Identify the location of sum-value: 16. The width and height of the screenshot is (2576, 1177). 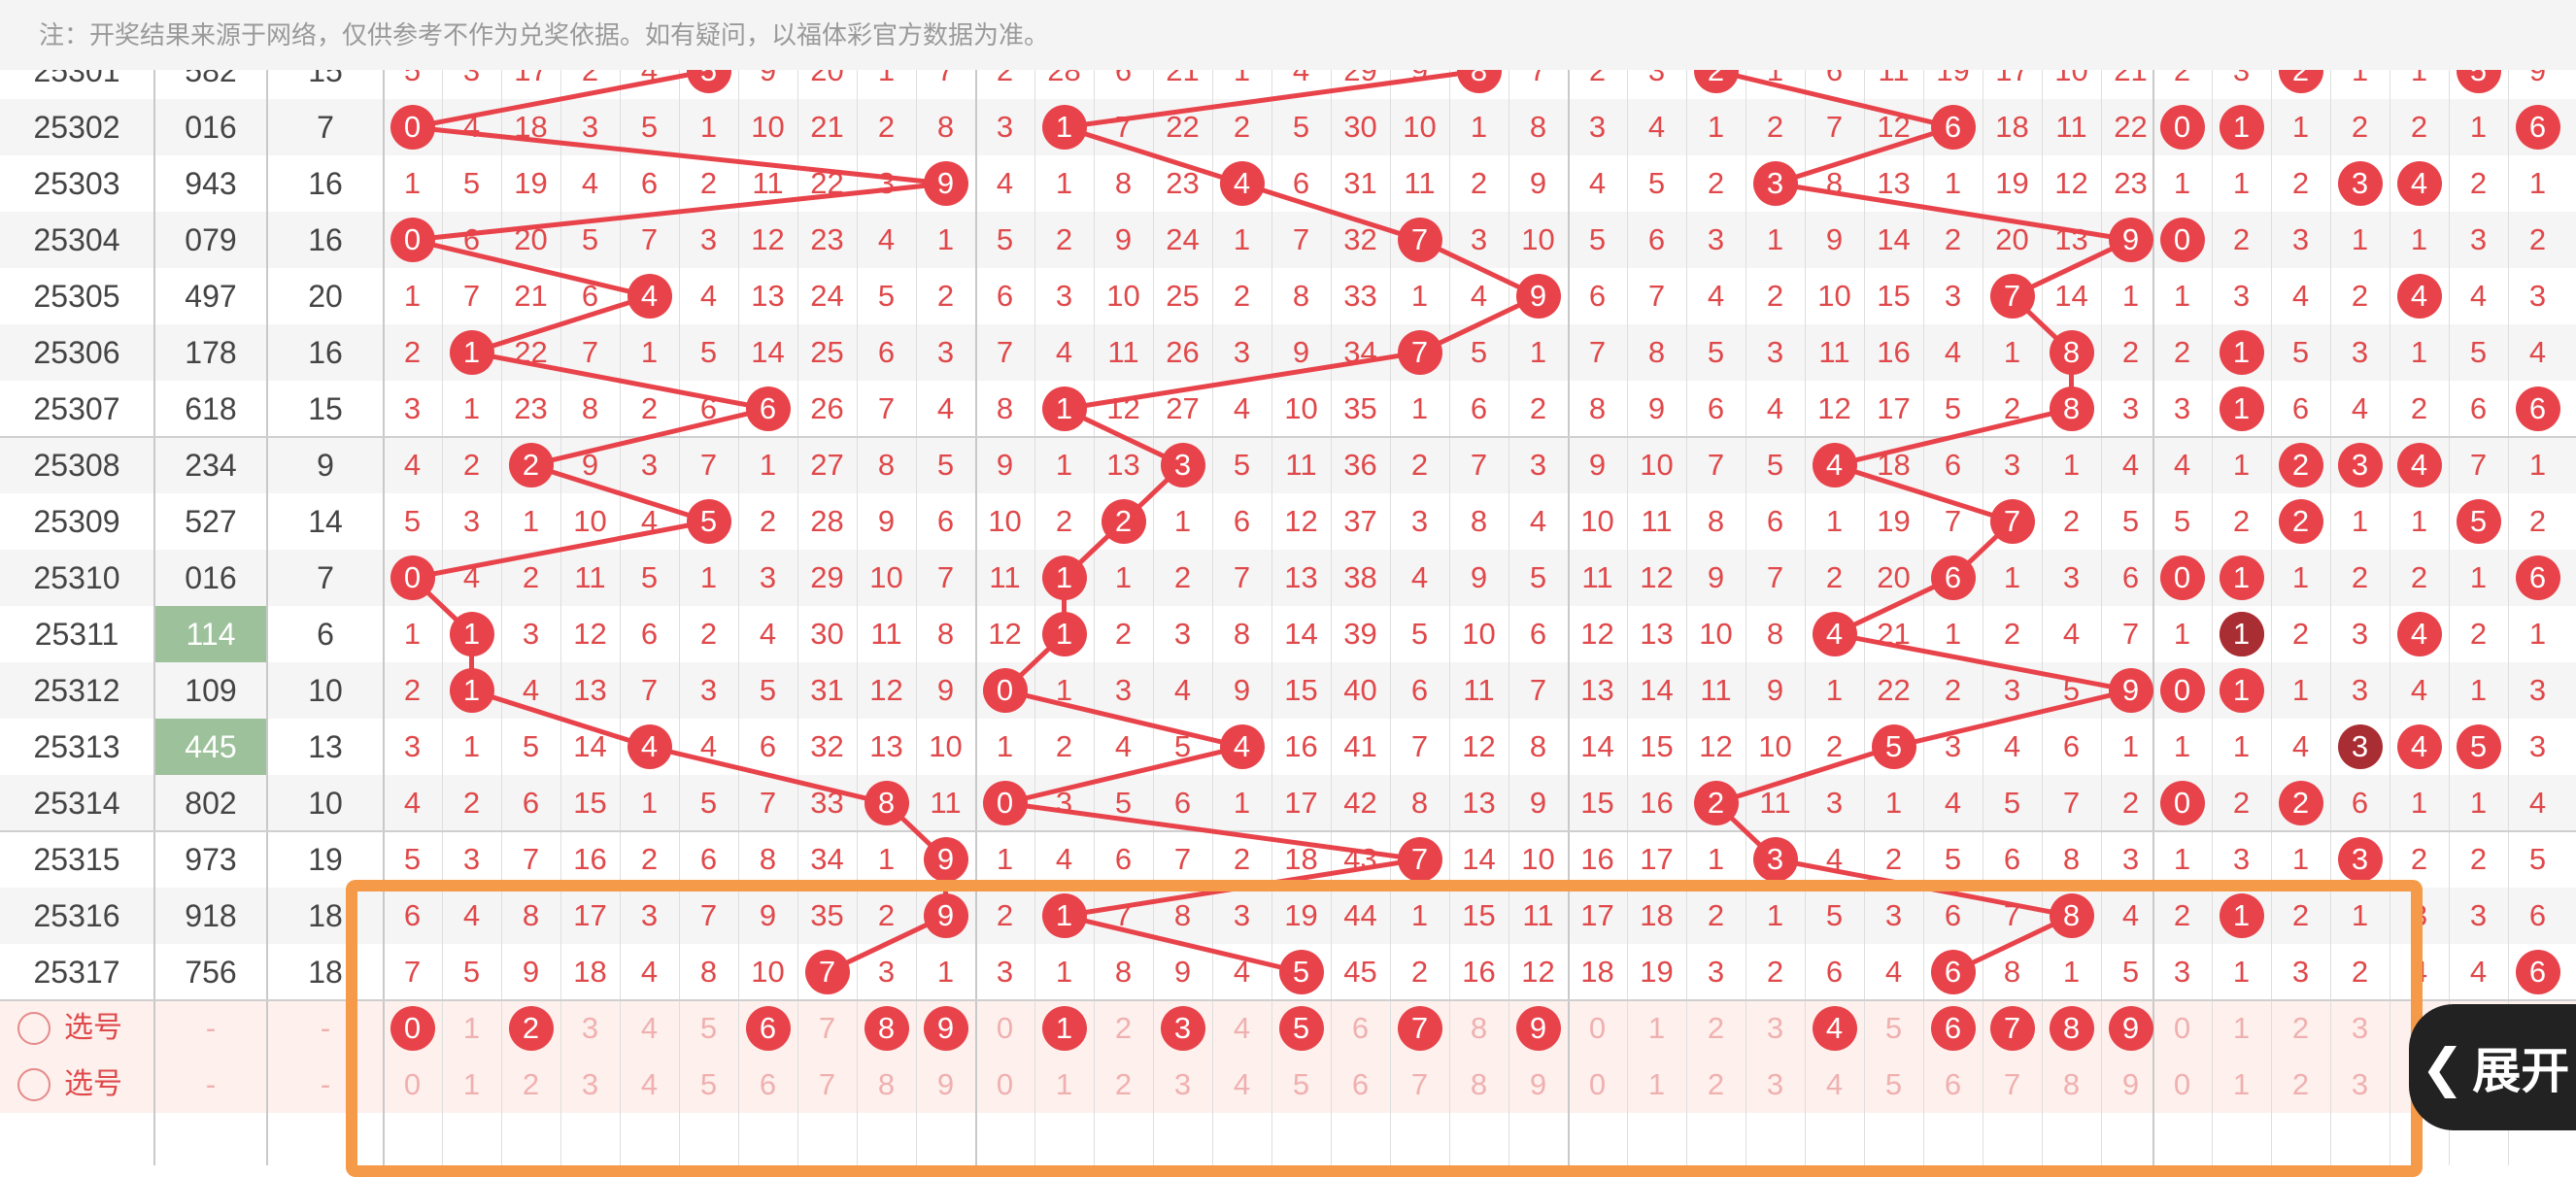
(325, 183).